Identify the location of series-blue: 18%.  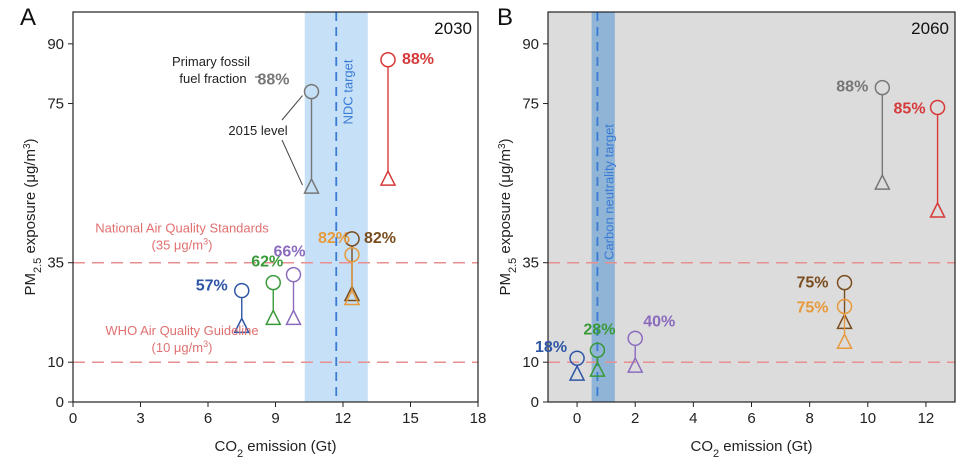
(560, 360).